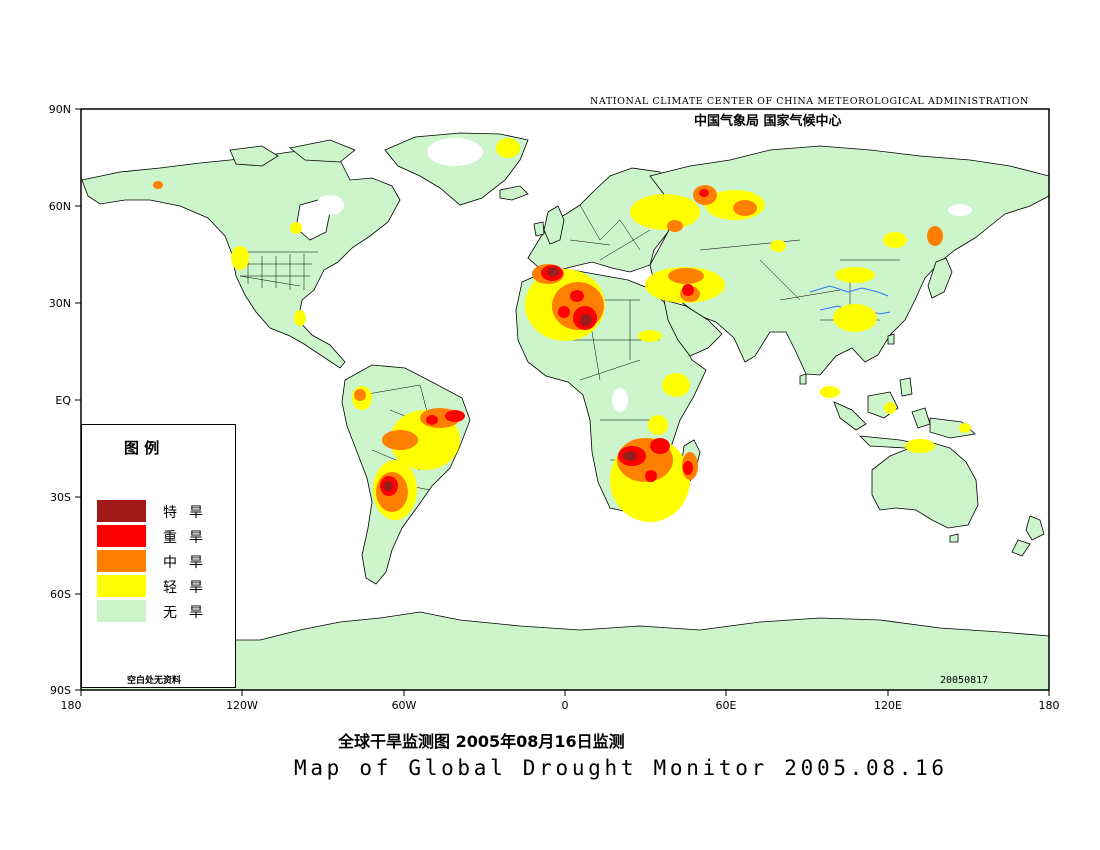 Image resolution: width=1100 pixels, height=850 pixels. What do you see at coordinates (888, 705) in the screenshot?
I see `lon-label: 120E` at bounding box center [888, 705].